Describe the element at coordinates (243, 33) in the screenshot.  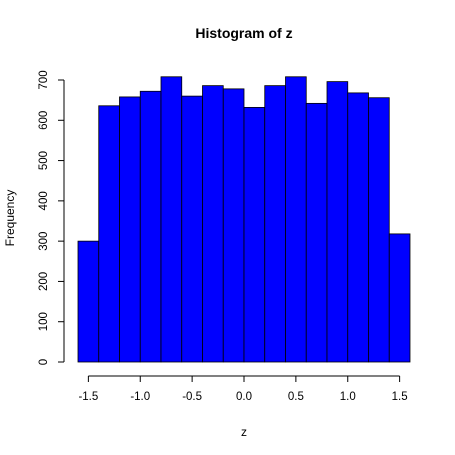
I see `chart-title: Histogram of z` at that location.